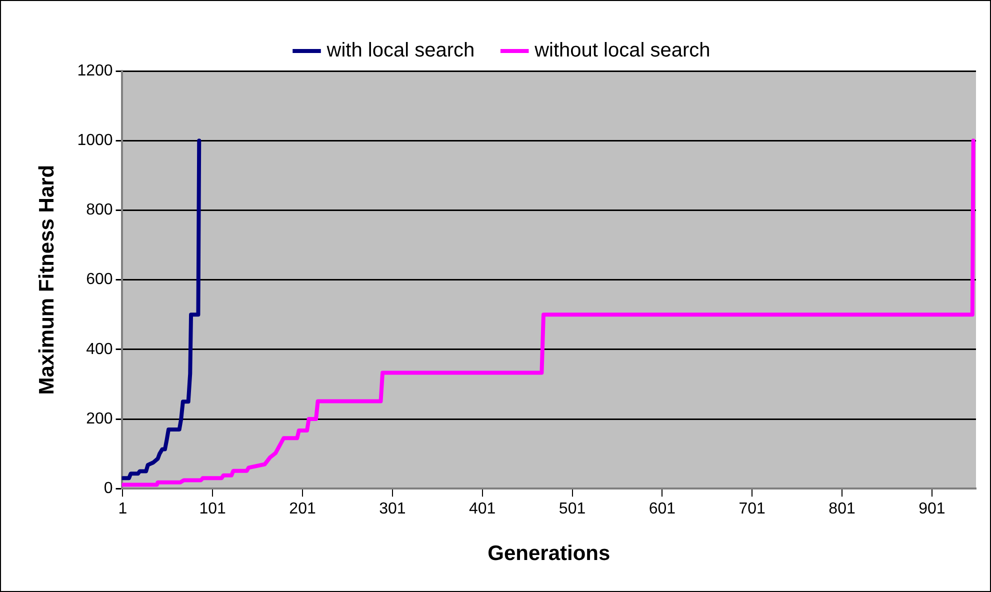 Image resolution: width=991 pixels, height=592 pixels. Describe the element at coordinates (752, 509) in the screenshot. I see `x-tick-label: 701` at that location.